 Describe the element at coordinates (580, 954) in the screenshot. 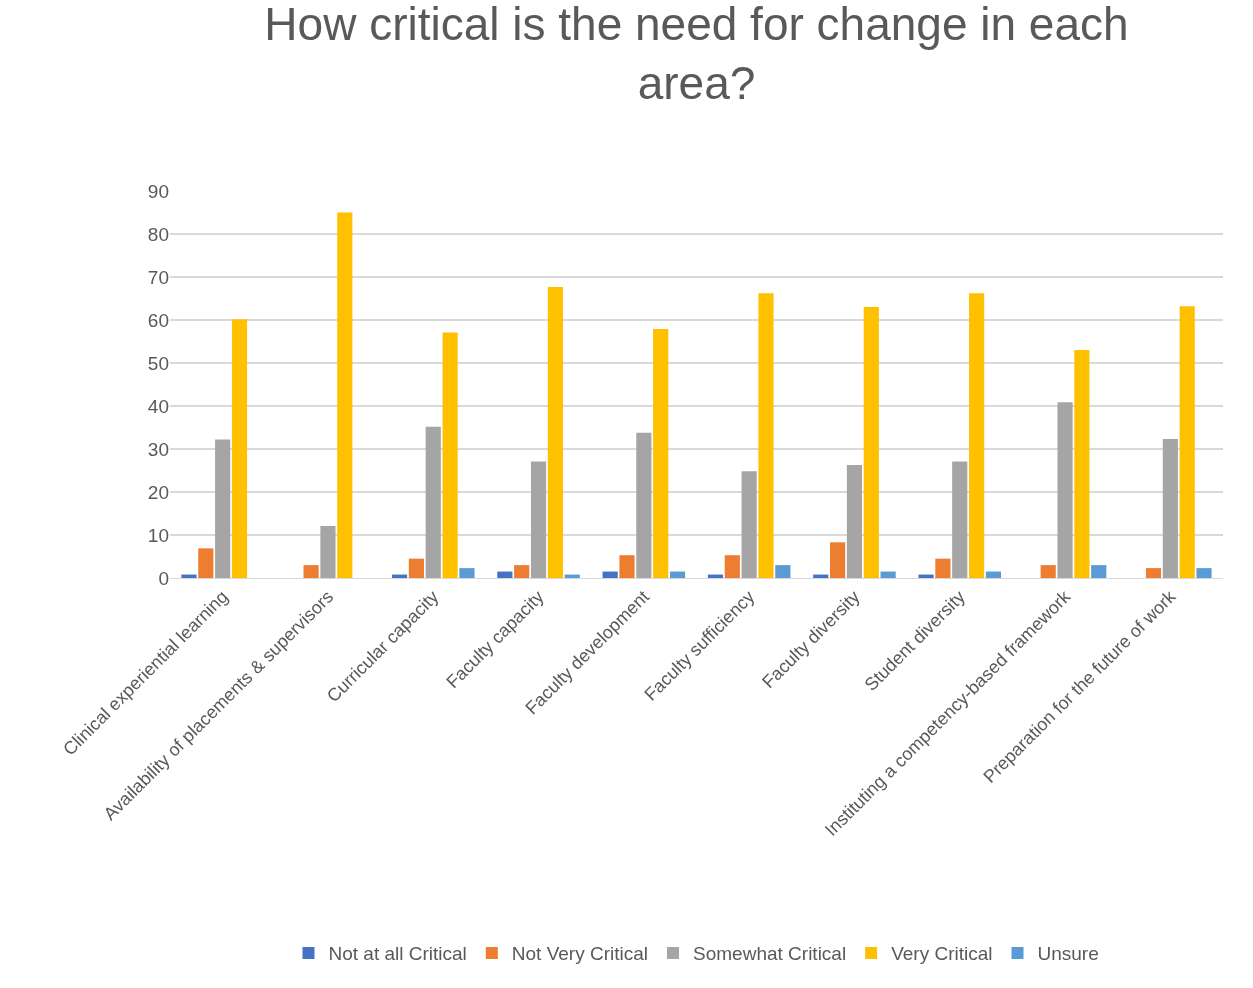

I see `legend-label: Not Very Critical` at that location.